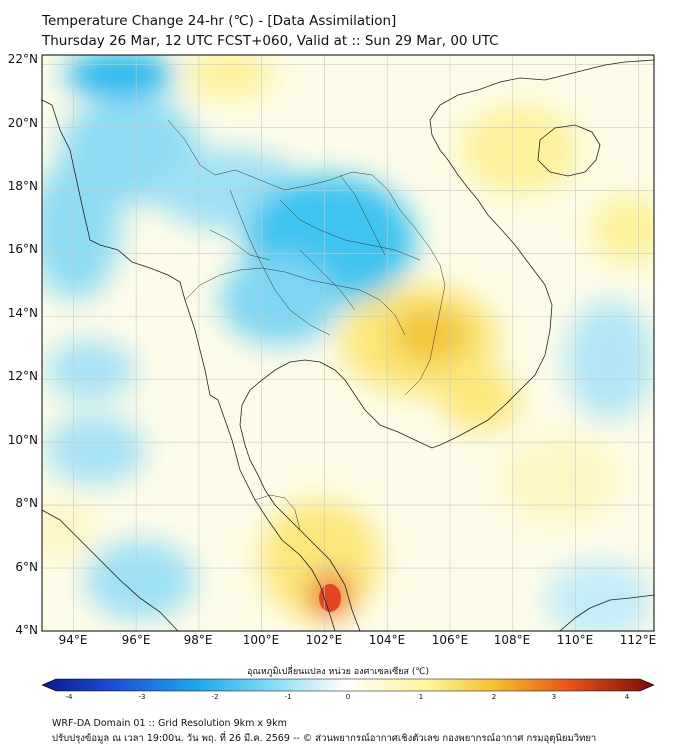 The height and width of the screenshot is (756, 676). I want to click on lat-label: 20°N, so click(22, 123).